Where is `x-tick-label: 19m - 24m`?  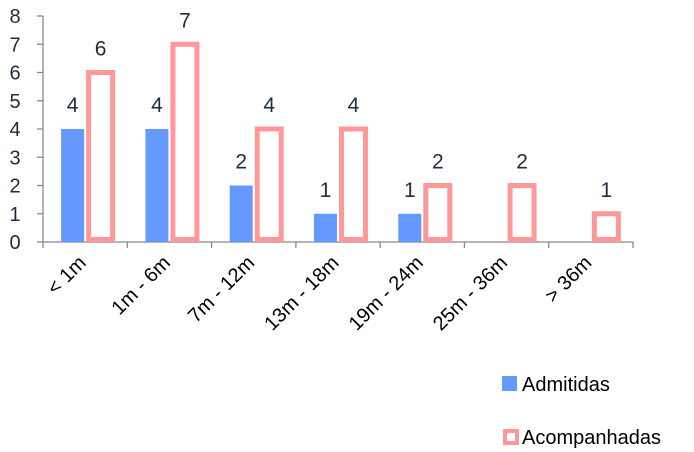
x-tick-label: 19m - 24m is located at coordinates (386, 293).